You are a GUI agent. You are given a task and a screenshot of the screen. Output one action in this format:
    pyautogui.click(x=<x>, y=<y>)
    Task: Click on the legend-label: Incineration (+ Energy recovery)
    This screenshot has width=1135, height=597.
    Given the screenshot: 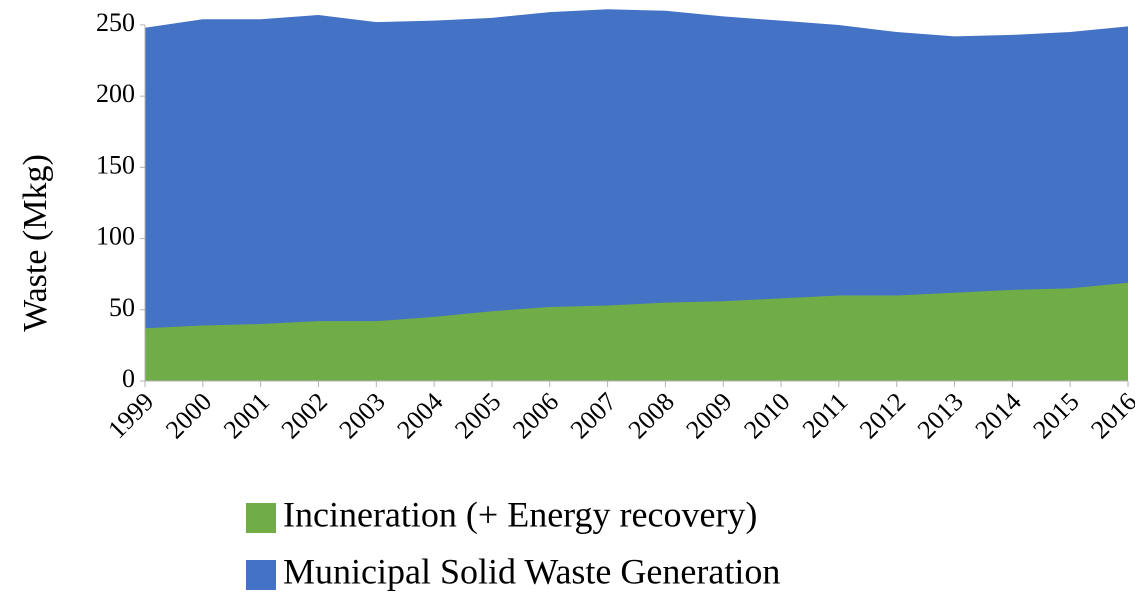 What is the action you would take?
    pyautogui.click(x=520, y=514)
    